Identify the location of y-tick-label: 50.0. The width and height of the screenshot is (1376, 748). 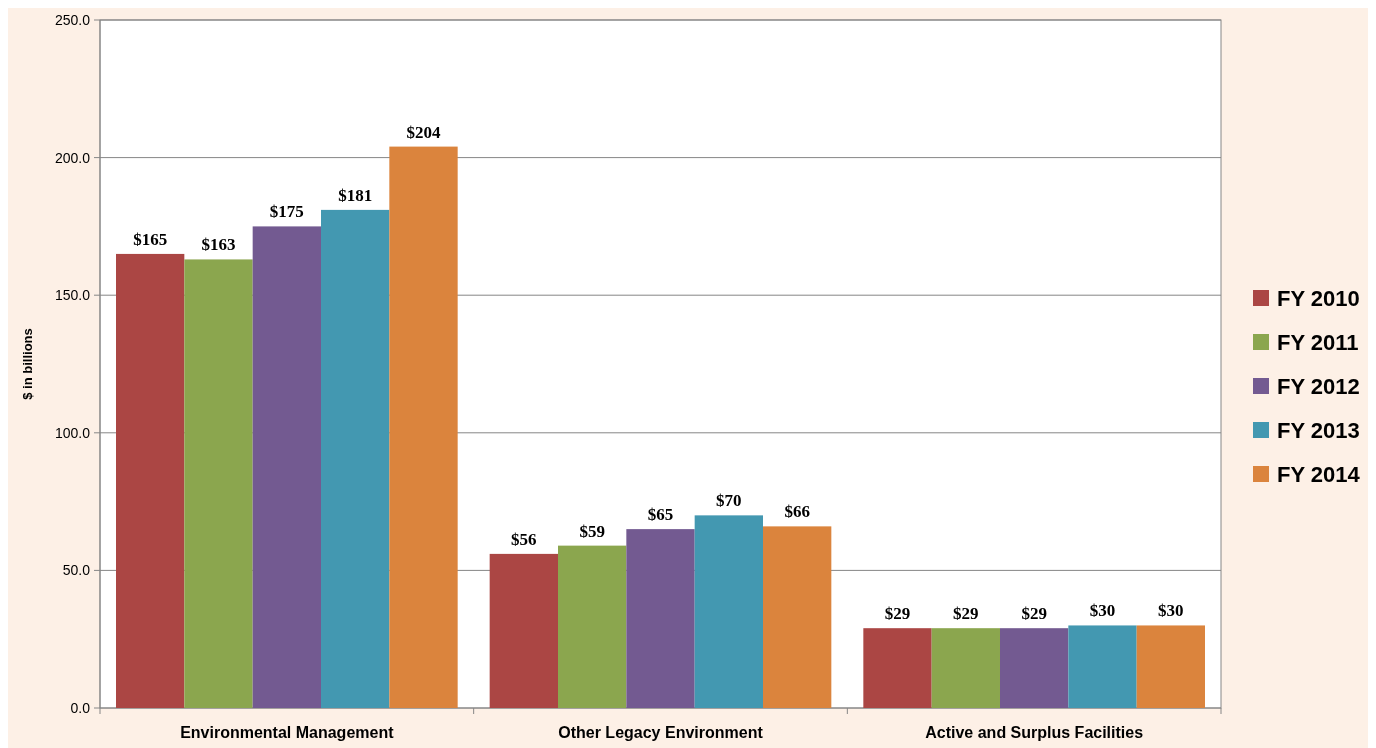
(76, 570).